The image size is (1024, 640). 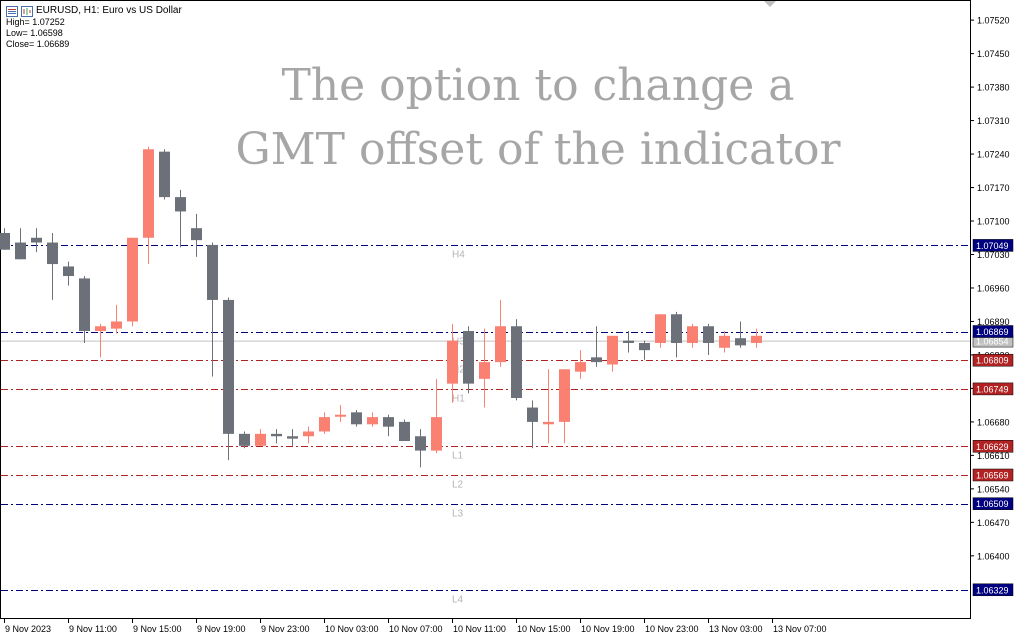 What do you see at coordinates (12, 11) in the screenshot?
I see `symbol-list-icon` at bounding box center [12, 11].